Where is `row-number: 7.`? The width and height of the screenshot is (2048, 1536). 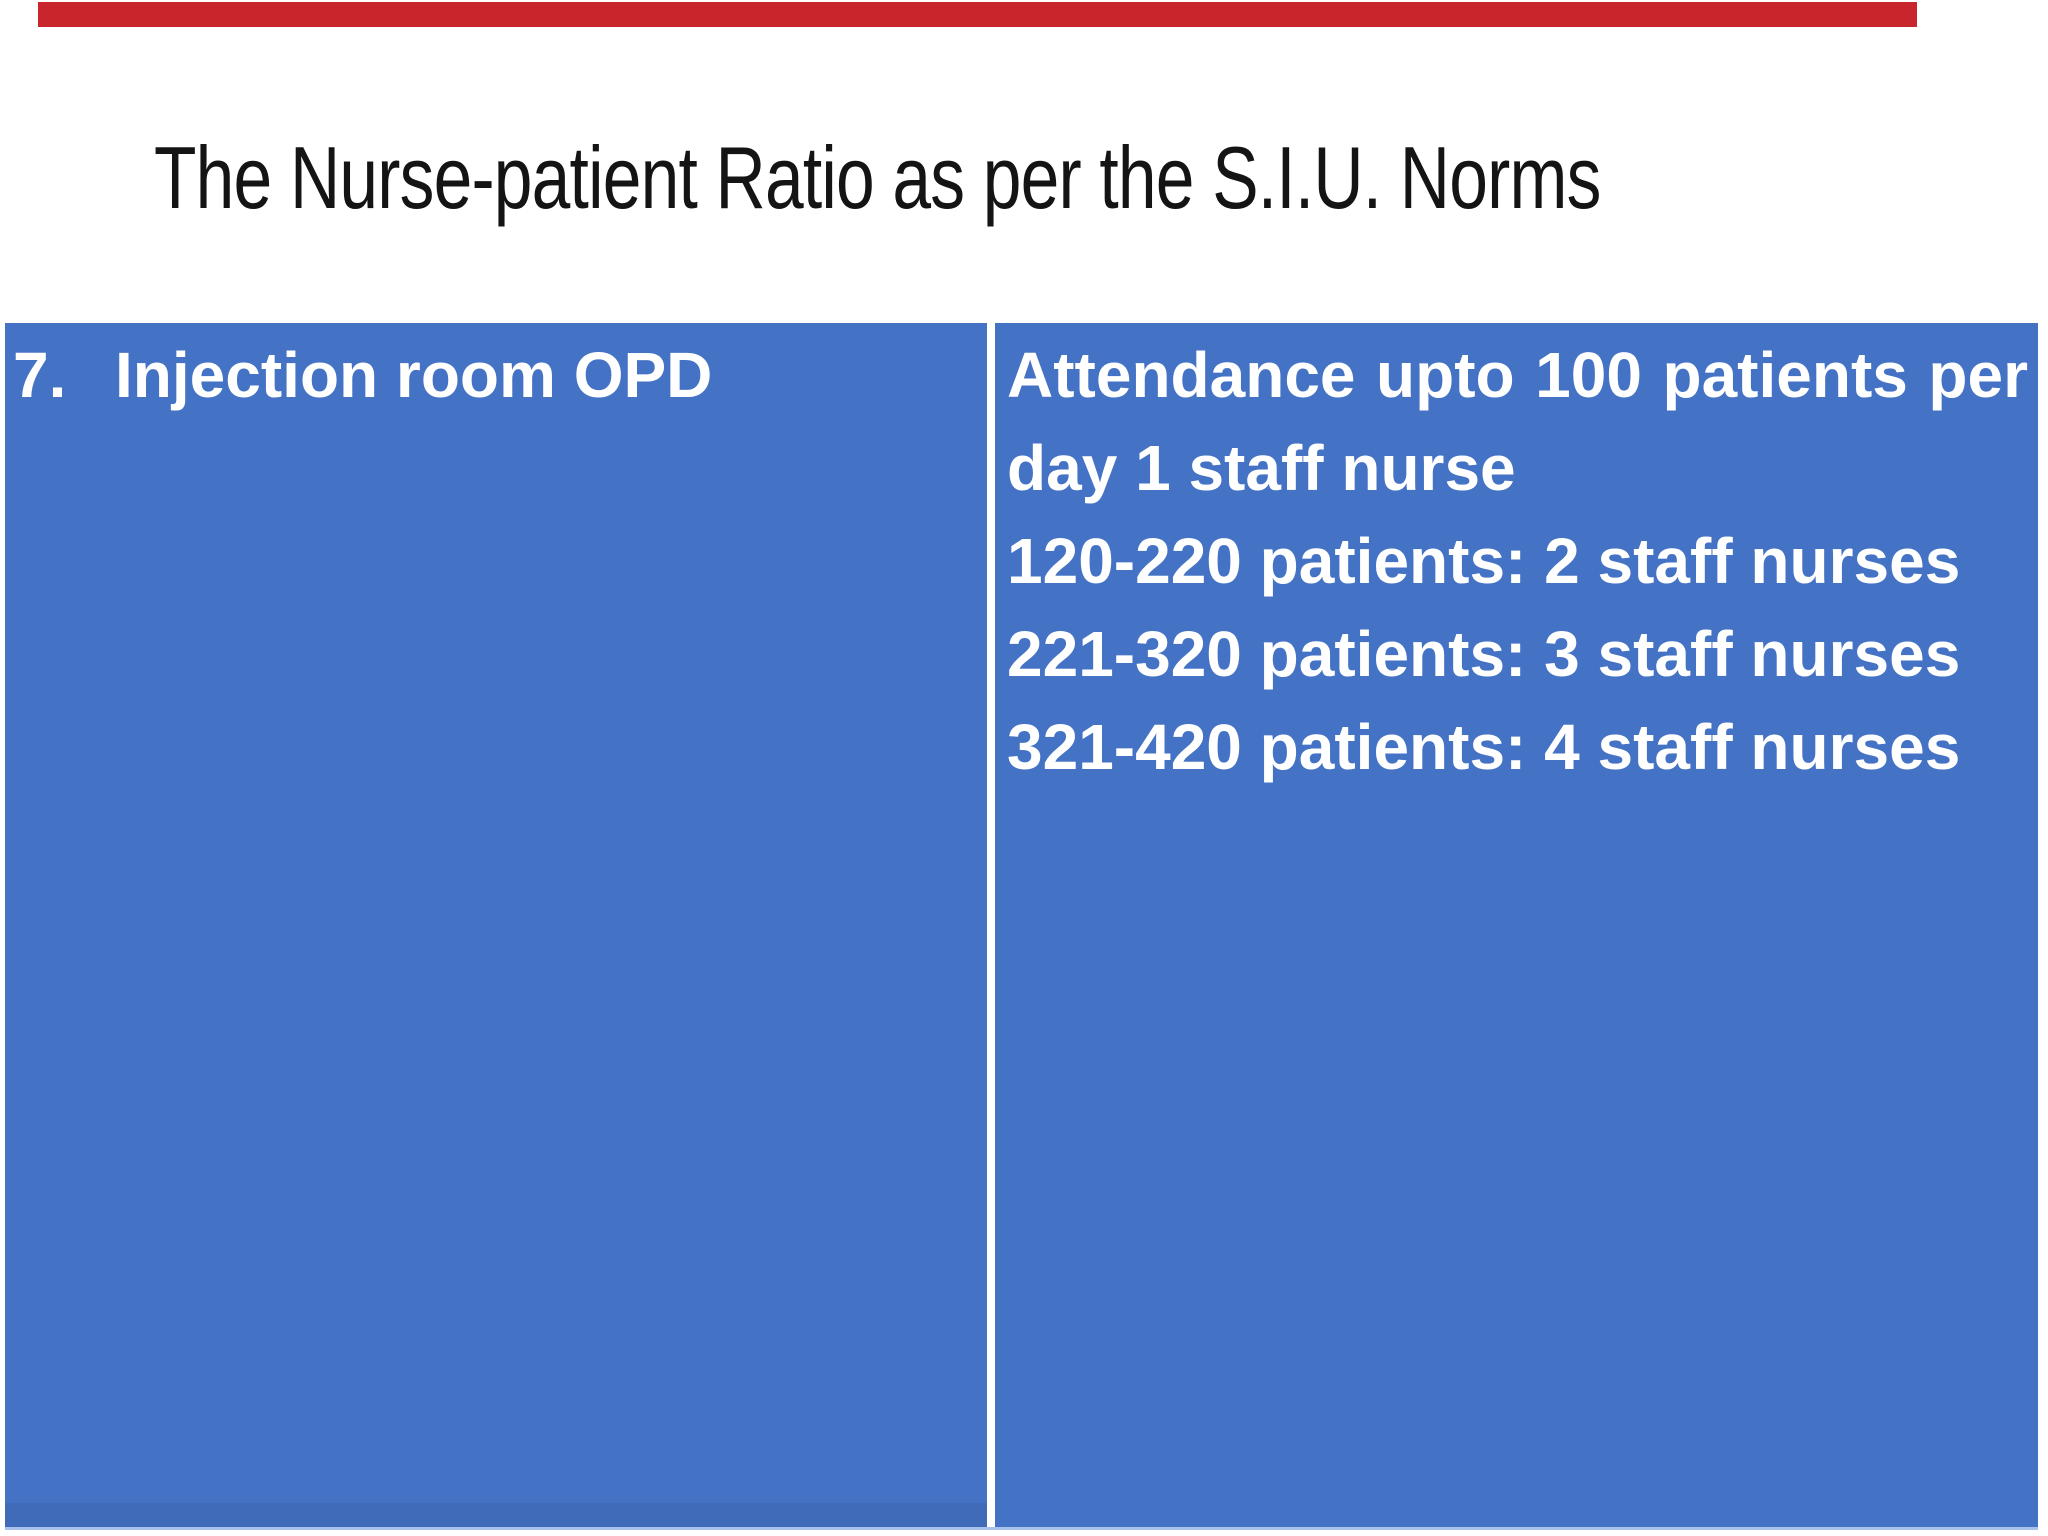
row-number: 7. is located at coordinates (40, 375).